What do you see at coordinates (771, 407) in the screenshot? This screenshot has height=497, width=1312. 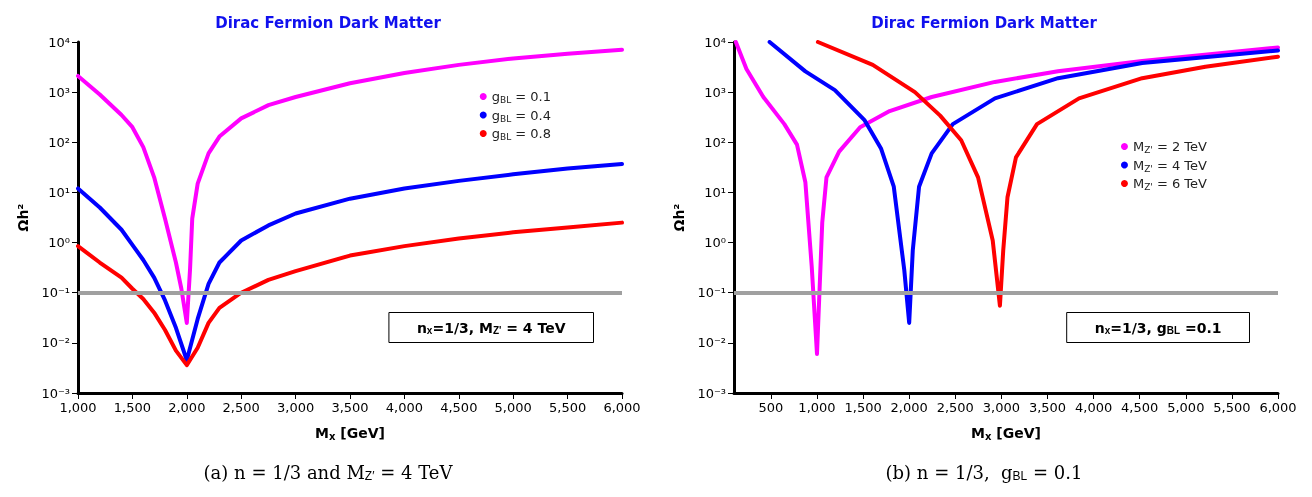 I see `x-tick-label: 500` at bounding box center [771, 407].